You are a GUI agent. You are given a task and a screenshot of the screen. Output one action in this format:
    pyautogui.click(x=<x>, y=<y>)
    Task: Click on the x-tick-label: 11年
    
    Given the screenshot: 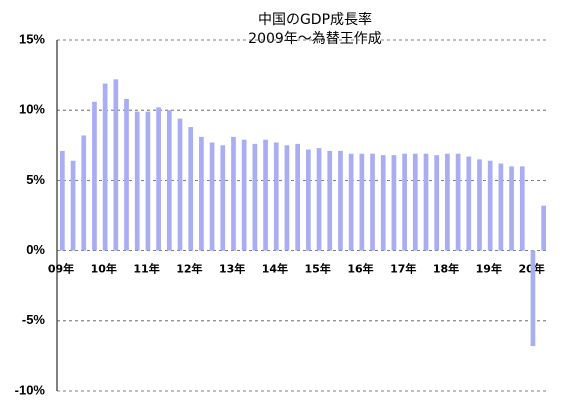 What is the action you would take?
    pyautogui.click(x=146, y=269)
    